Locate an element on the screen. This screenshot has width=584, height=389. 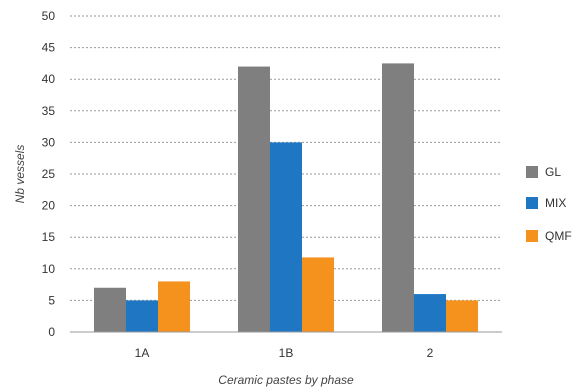
bar-mix-1a is located at coordinates (142, 316).